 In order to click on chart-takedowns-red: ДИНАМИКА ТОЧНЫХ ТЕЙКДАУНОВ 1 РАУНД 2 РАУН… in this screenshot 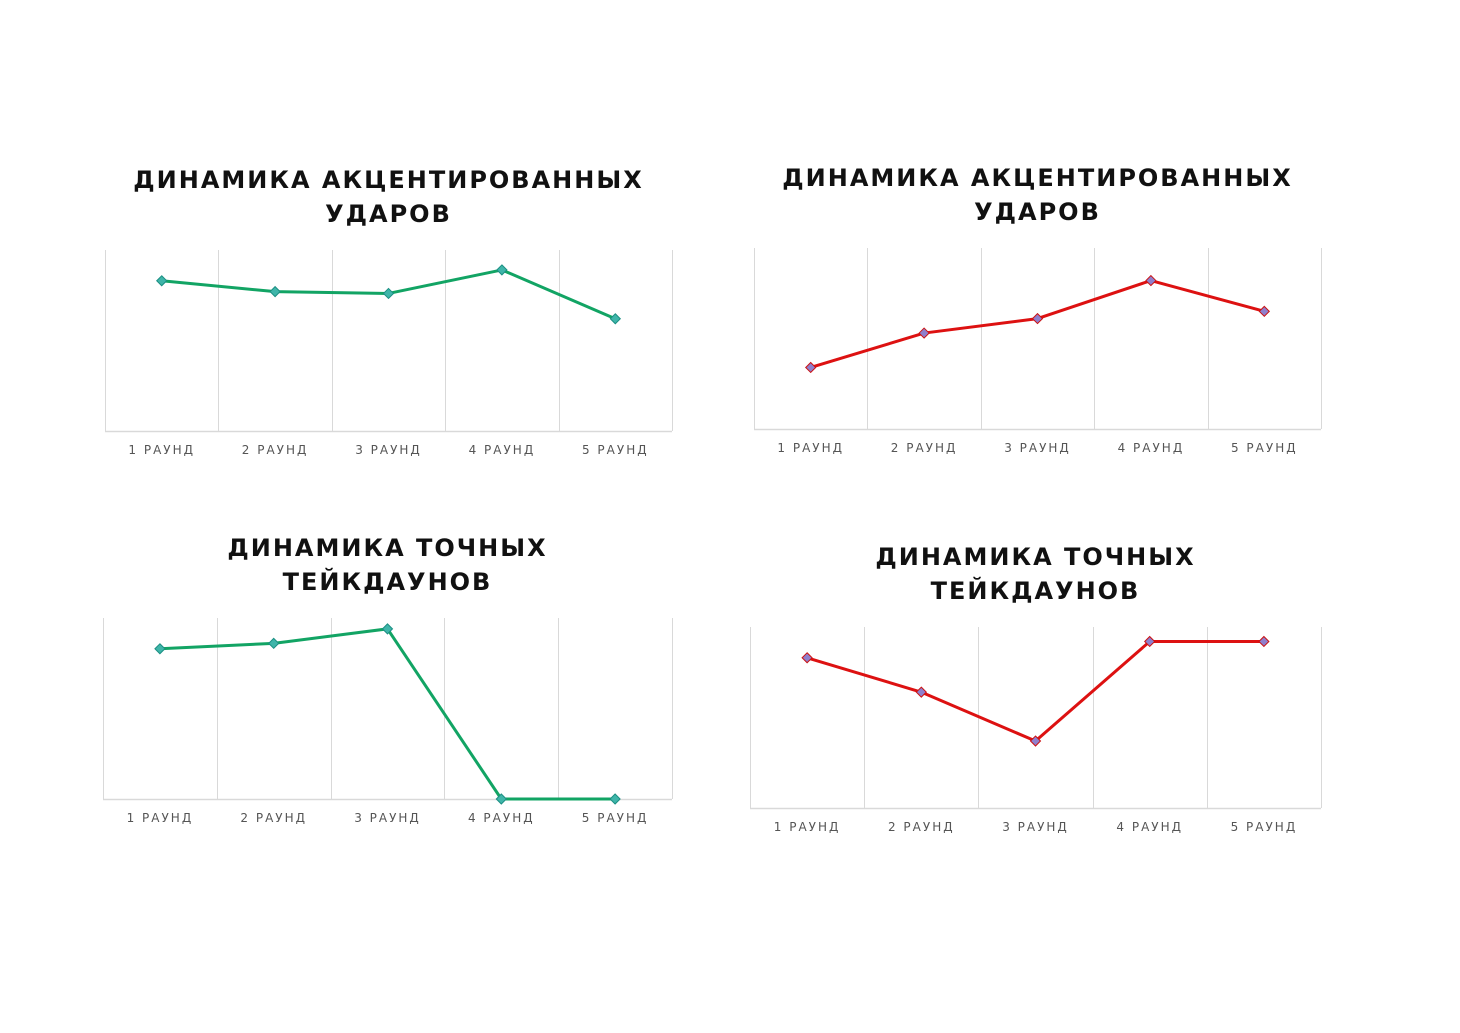, I will do `click(1036, 688)`.